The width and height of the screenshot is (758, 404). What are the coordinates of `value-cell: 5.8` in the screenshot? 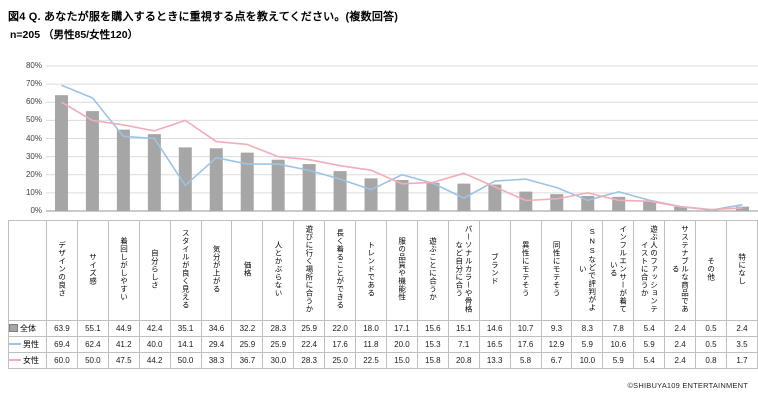 It's located at (525, 360).